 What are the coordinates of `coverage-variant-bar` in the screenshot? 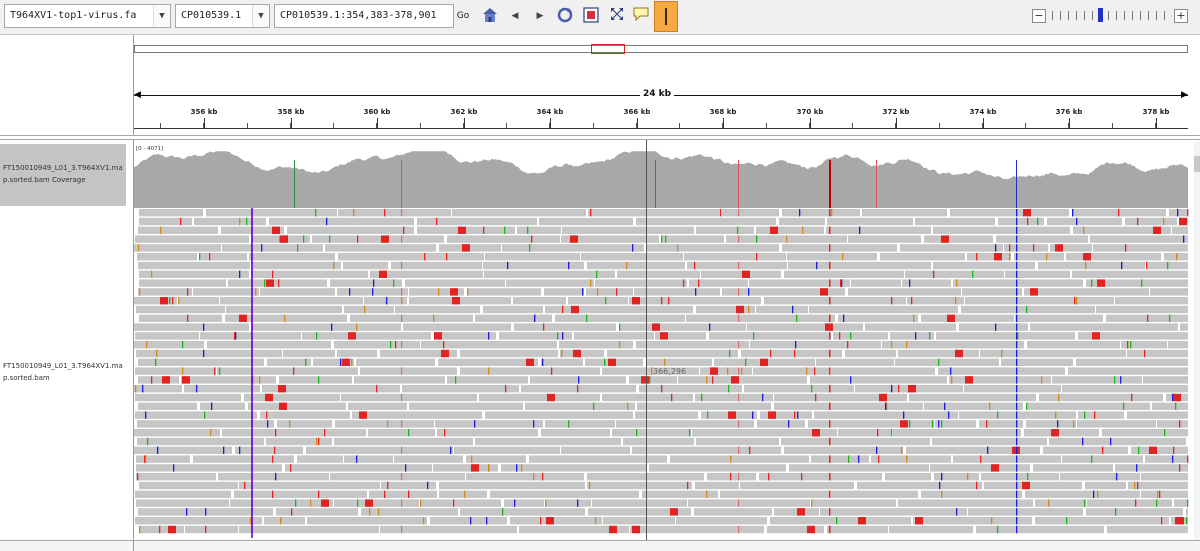 It's located at (655, 184).